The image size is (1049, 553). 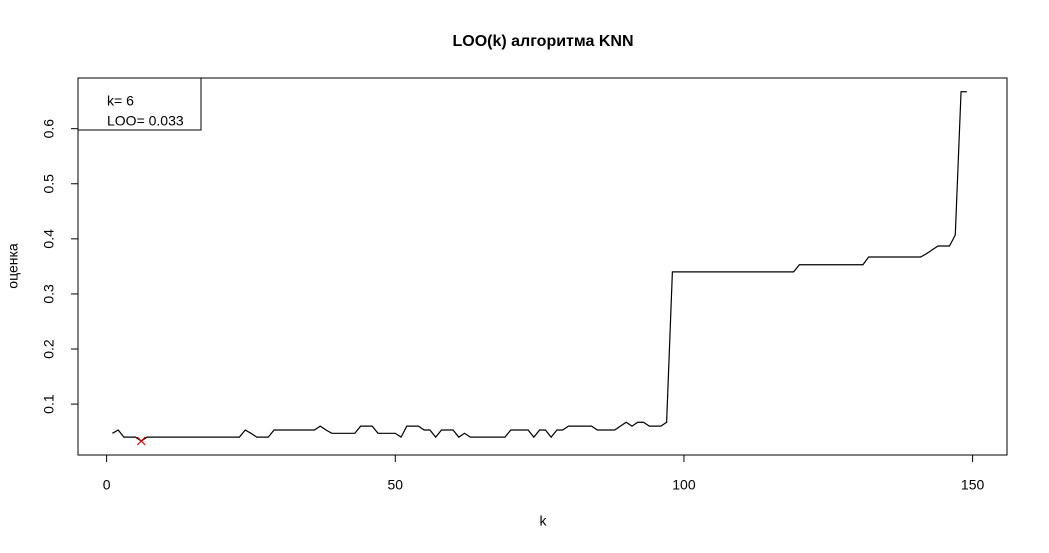 What do you see at coordinates (544, 521) in the screenshot?
I see `x-axis-label: k` at bounding box center [544, 521].